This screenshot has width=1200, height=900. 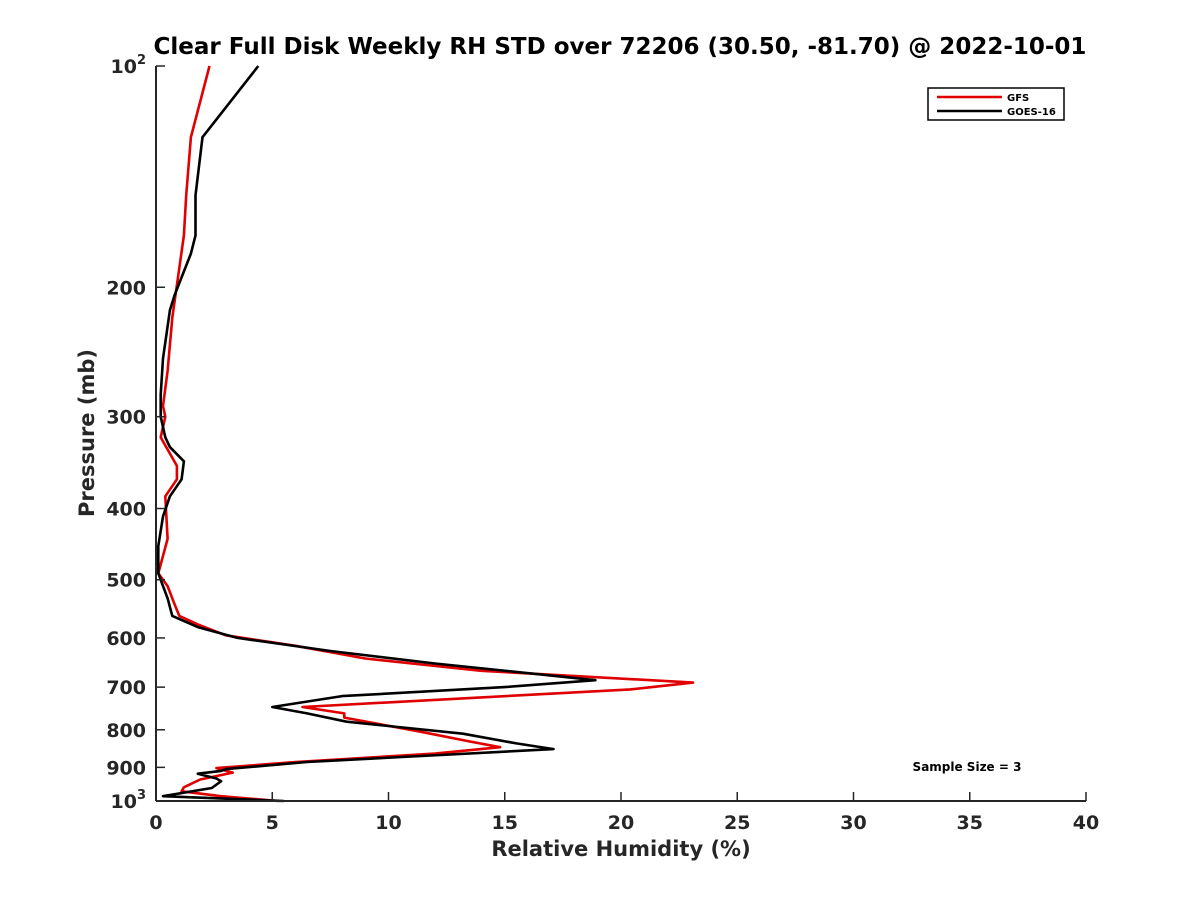 What do you see at coordinates (126, 768) in the screenshot?
I see `y-tick-label: 900` at bounding box center [126, 768].